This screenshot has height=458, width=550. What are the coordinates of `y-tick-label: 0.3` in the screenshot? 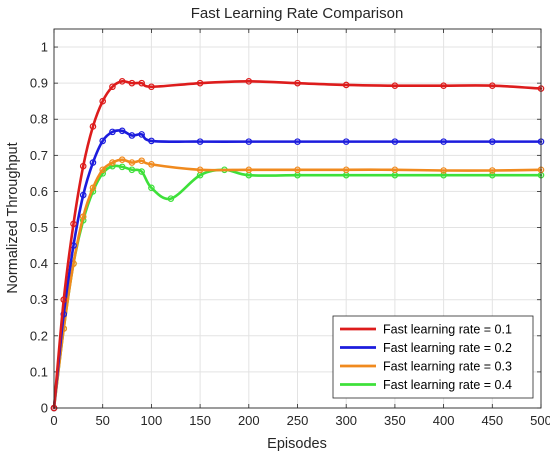 It's located at (39, 299).